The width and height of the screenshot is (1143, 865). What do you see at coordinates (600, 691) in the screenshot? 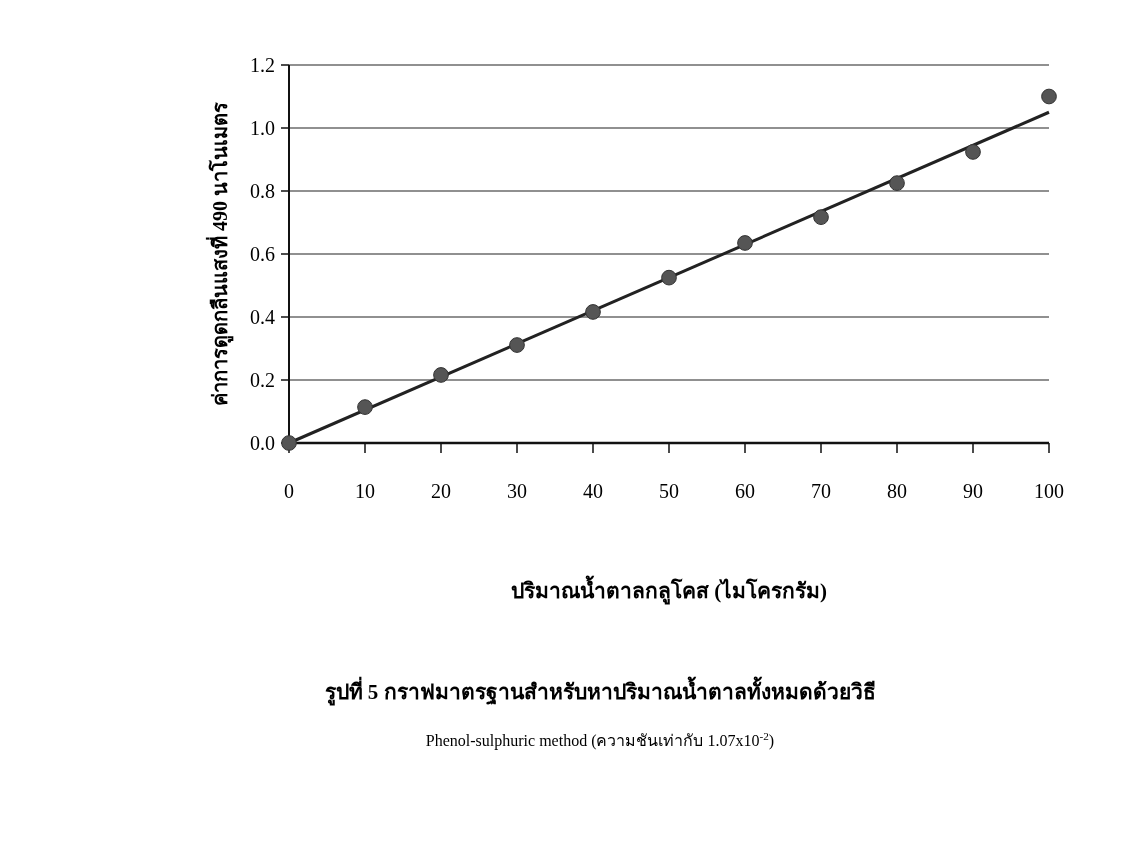
I see `text: รูปที่ 5 กราฟมาตรฐานสำหรับหาปริมาณน้ำตาลทั้งหมดด้วยวิธี` at bounding box center [600, 691].